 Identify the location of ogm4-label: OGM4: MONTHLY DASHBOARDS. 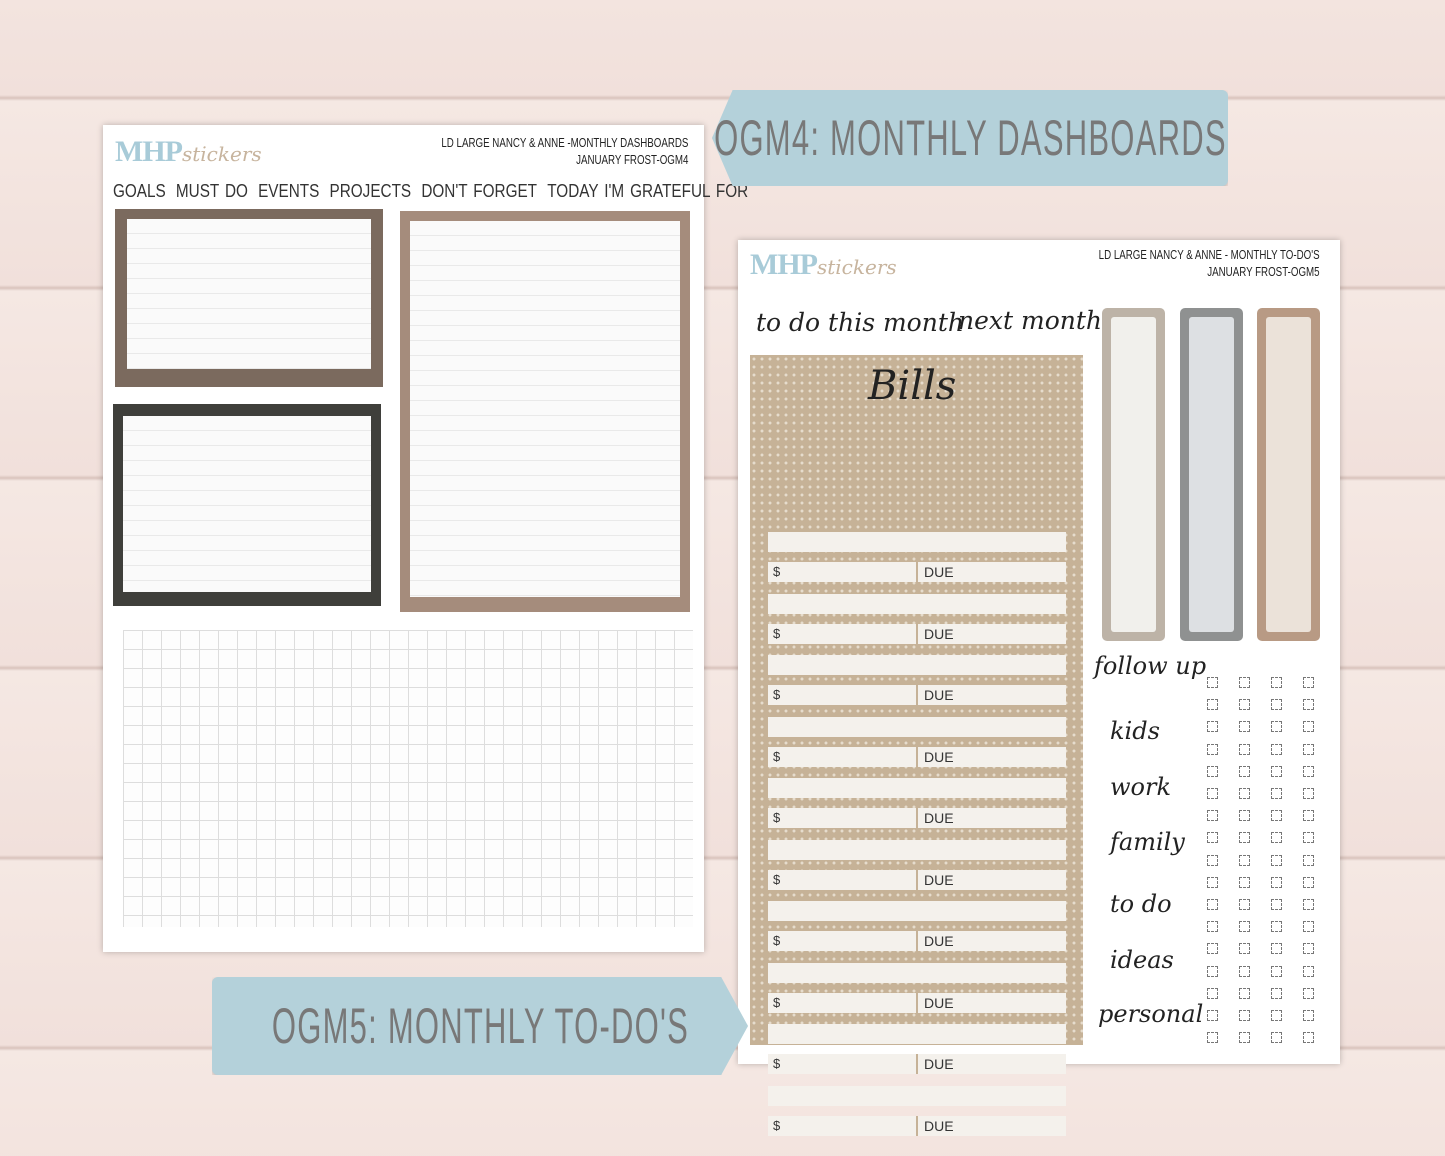
(970, 138).